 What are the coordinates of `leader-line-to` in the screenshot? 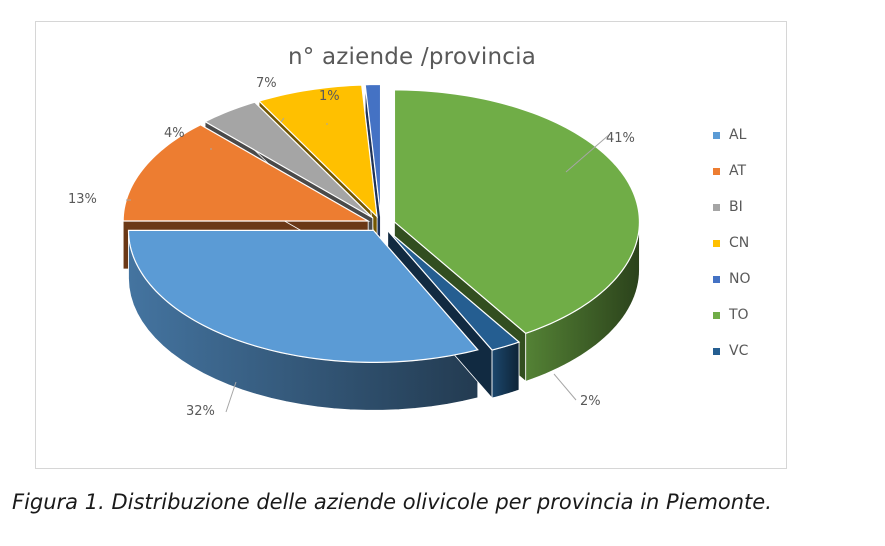 It's located at (588, 153).